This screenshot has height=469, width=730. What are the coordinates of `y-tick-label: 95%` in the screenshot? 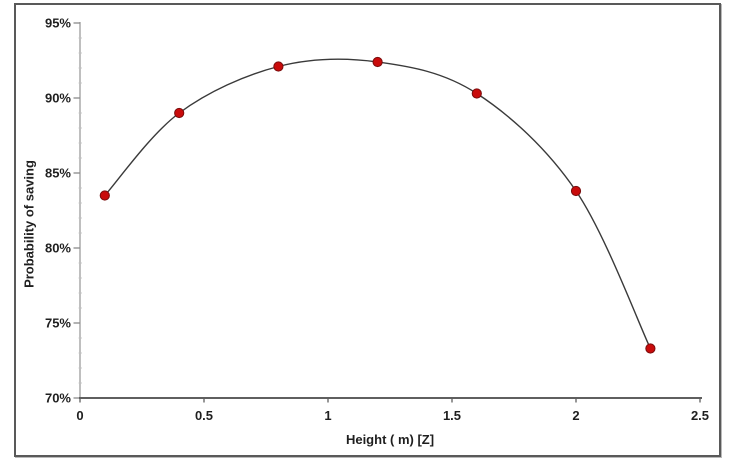 It's located at (58, 23).